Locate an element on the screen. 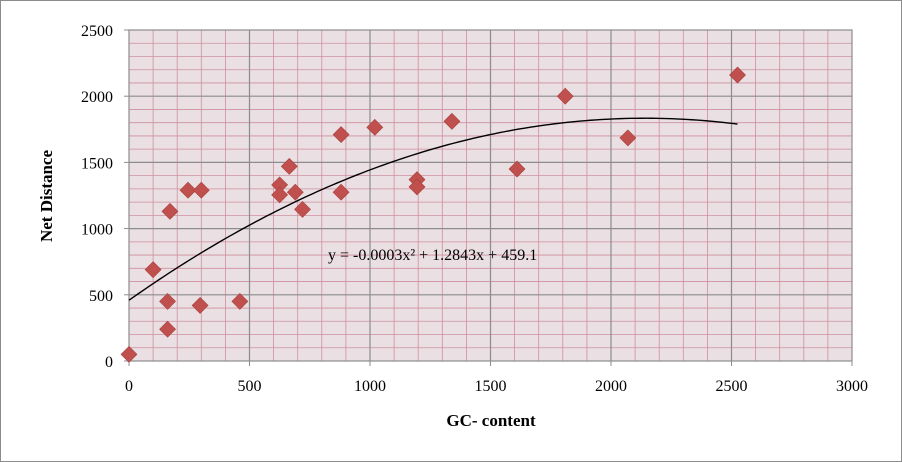  x-axis: 0 500 1000 1500 2000 2500 3000 is located at coordinates (496, 378).